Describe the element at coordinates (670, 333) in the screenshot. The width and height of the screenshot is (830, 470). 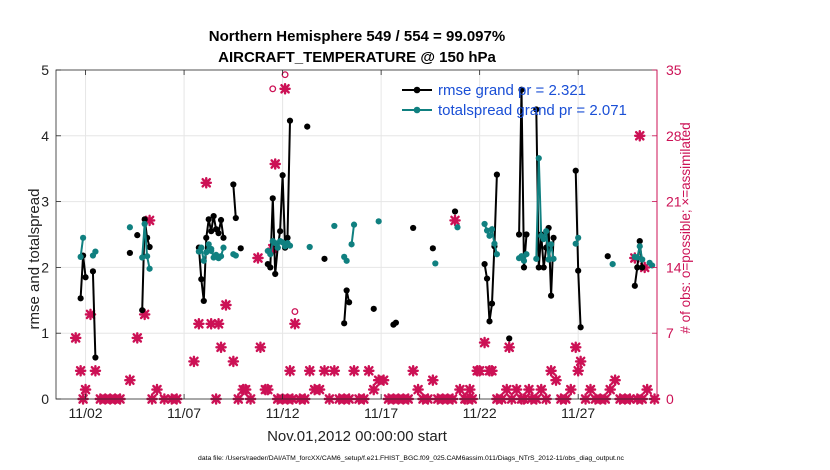
I see `y2-tick-label: 7` at that location.